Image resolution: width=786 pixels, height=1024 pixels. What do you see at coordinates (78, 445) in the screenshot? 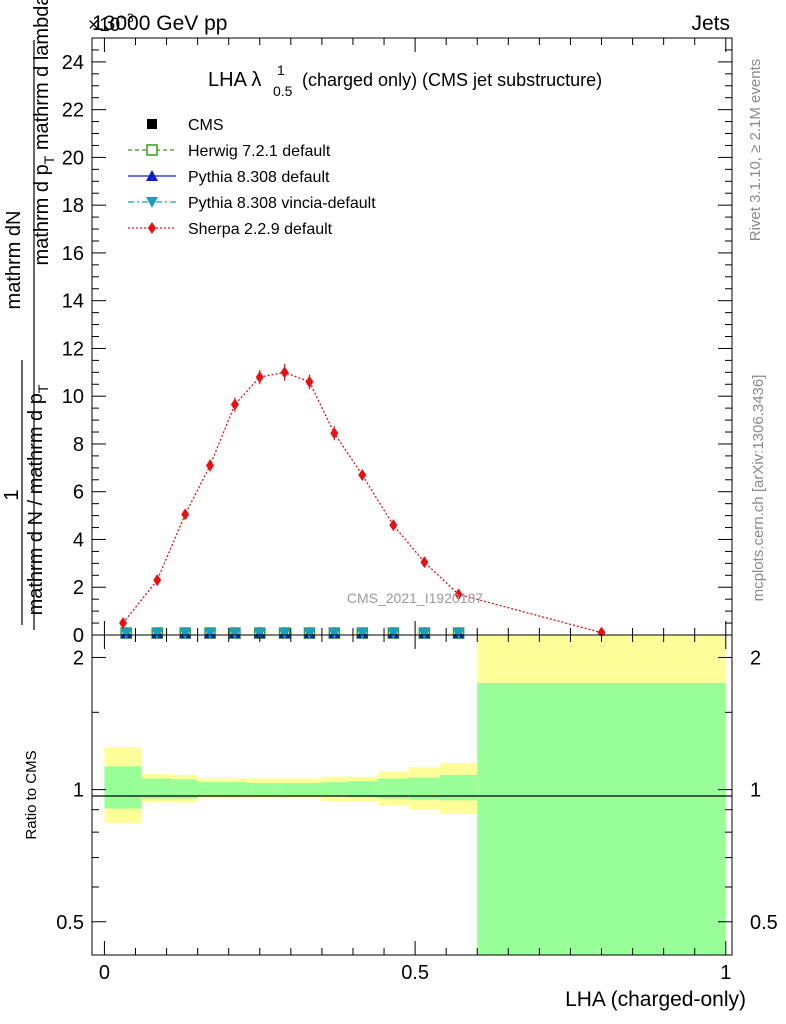
I see `main-y-tick-label: 8` at bounding box center [78, 445].